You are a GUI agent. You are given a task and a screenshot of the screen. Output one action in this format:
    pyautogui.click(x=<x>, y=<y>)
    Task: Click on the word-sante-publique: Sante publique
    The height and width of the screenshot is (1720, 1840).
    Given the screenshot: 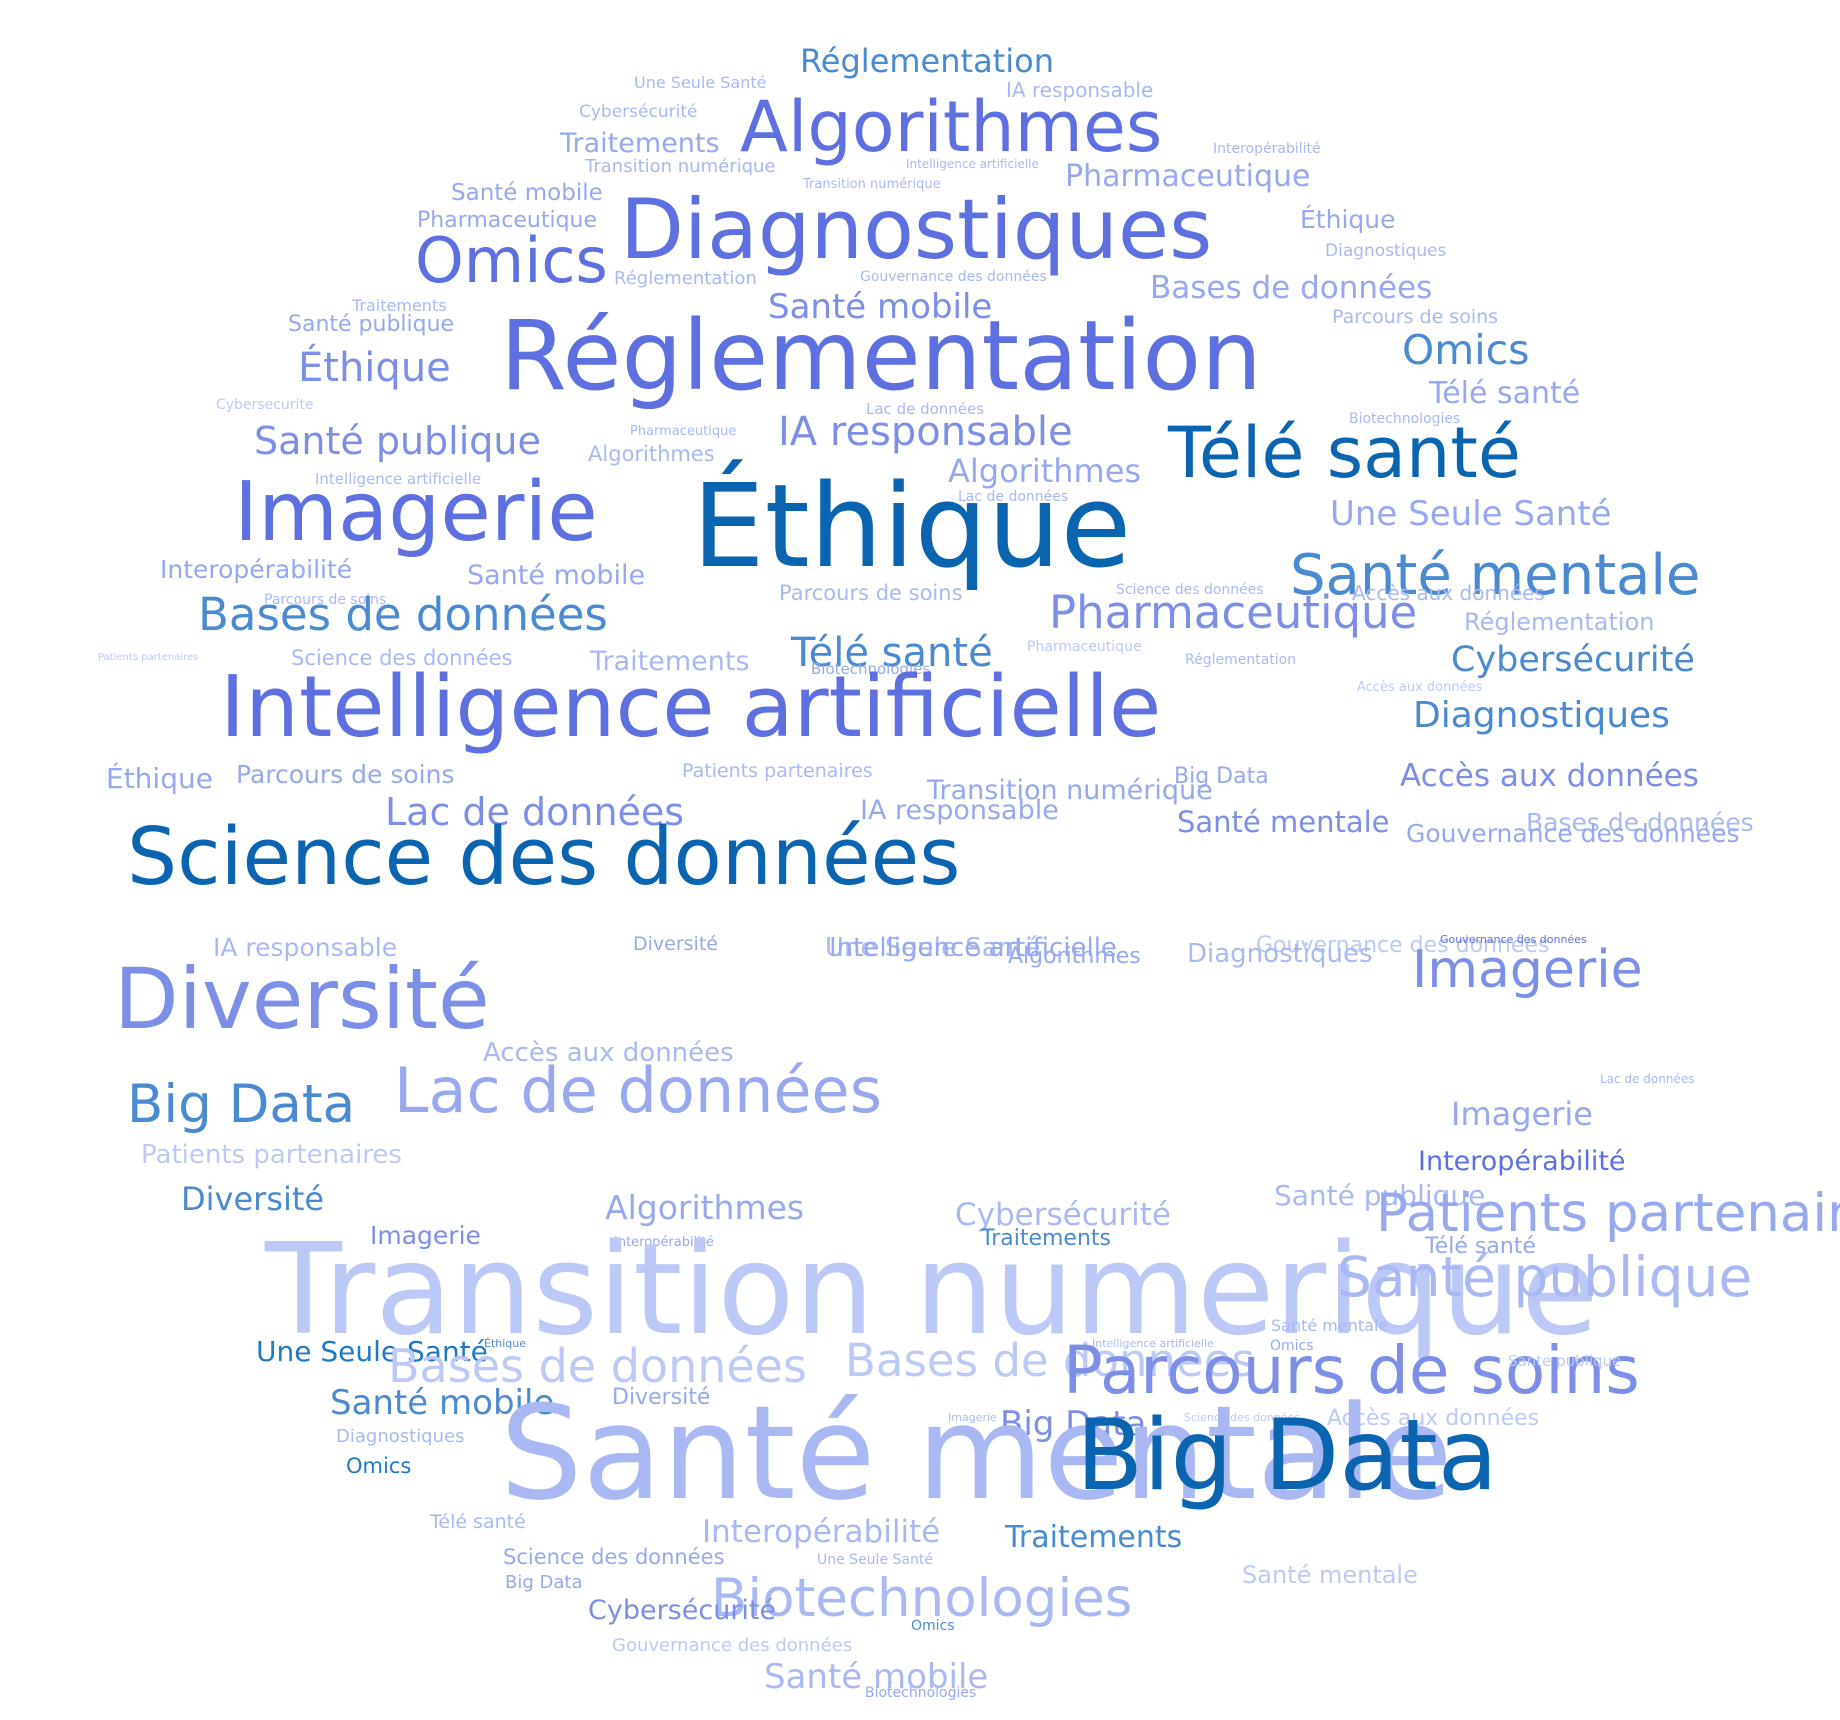 What is the action you would take?
    pyautogui.click(x=1565, y=1361)
    